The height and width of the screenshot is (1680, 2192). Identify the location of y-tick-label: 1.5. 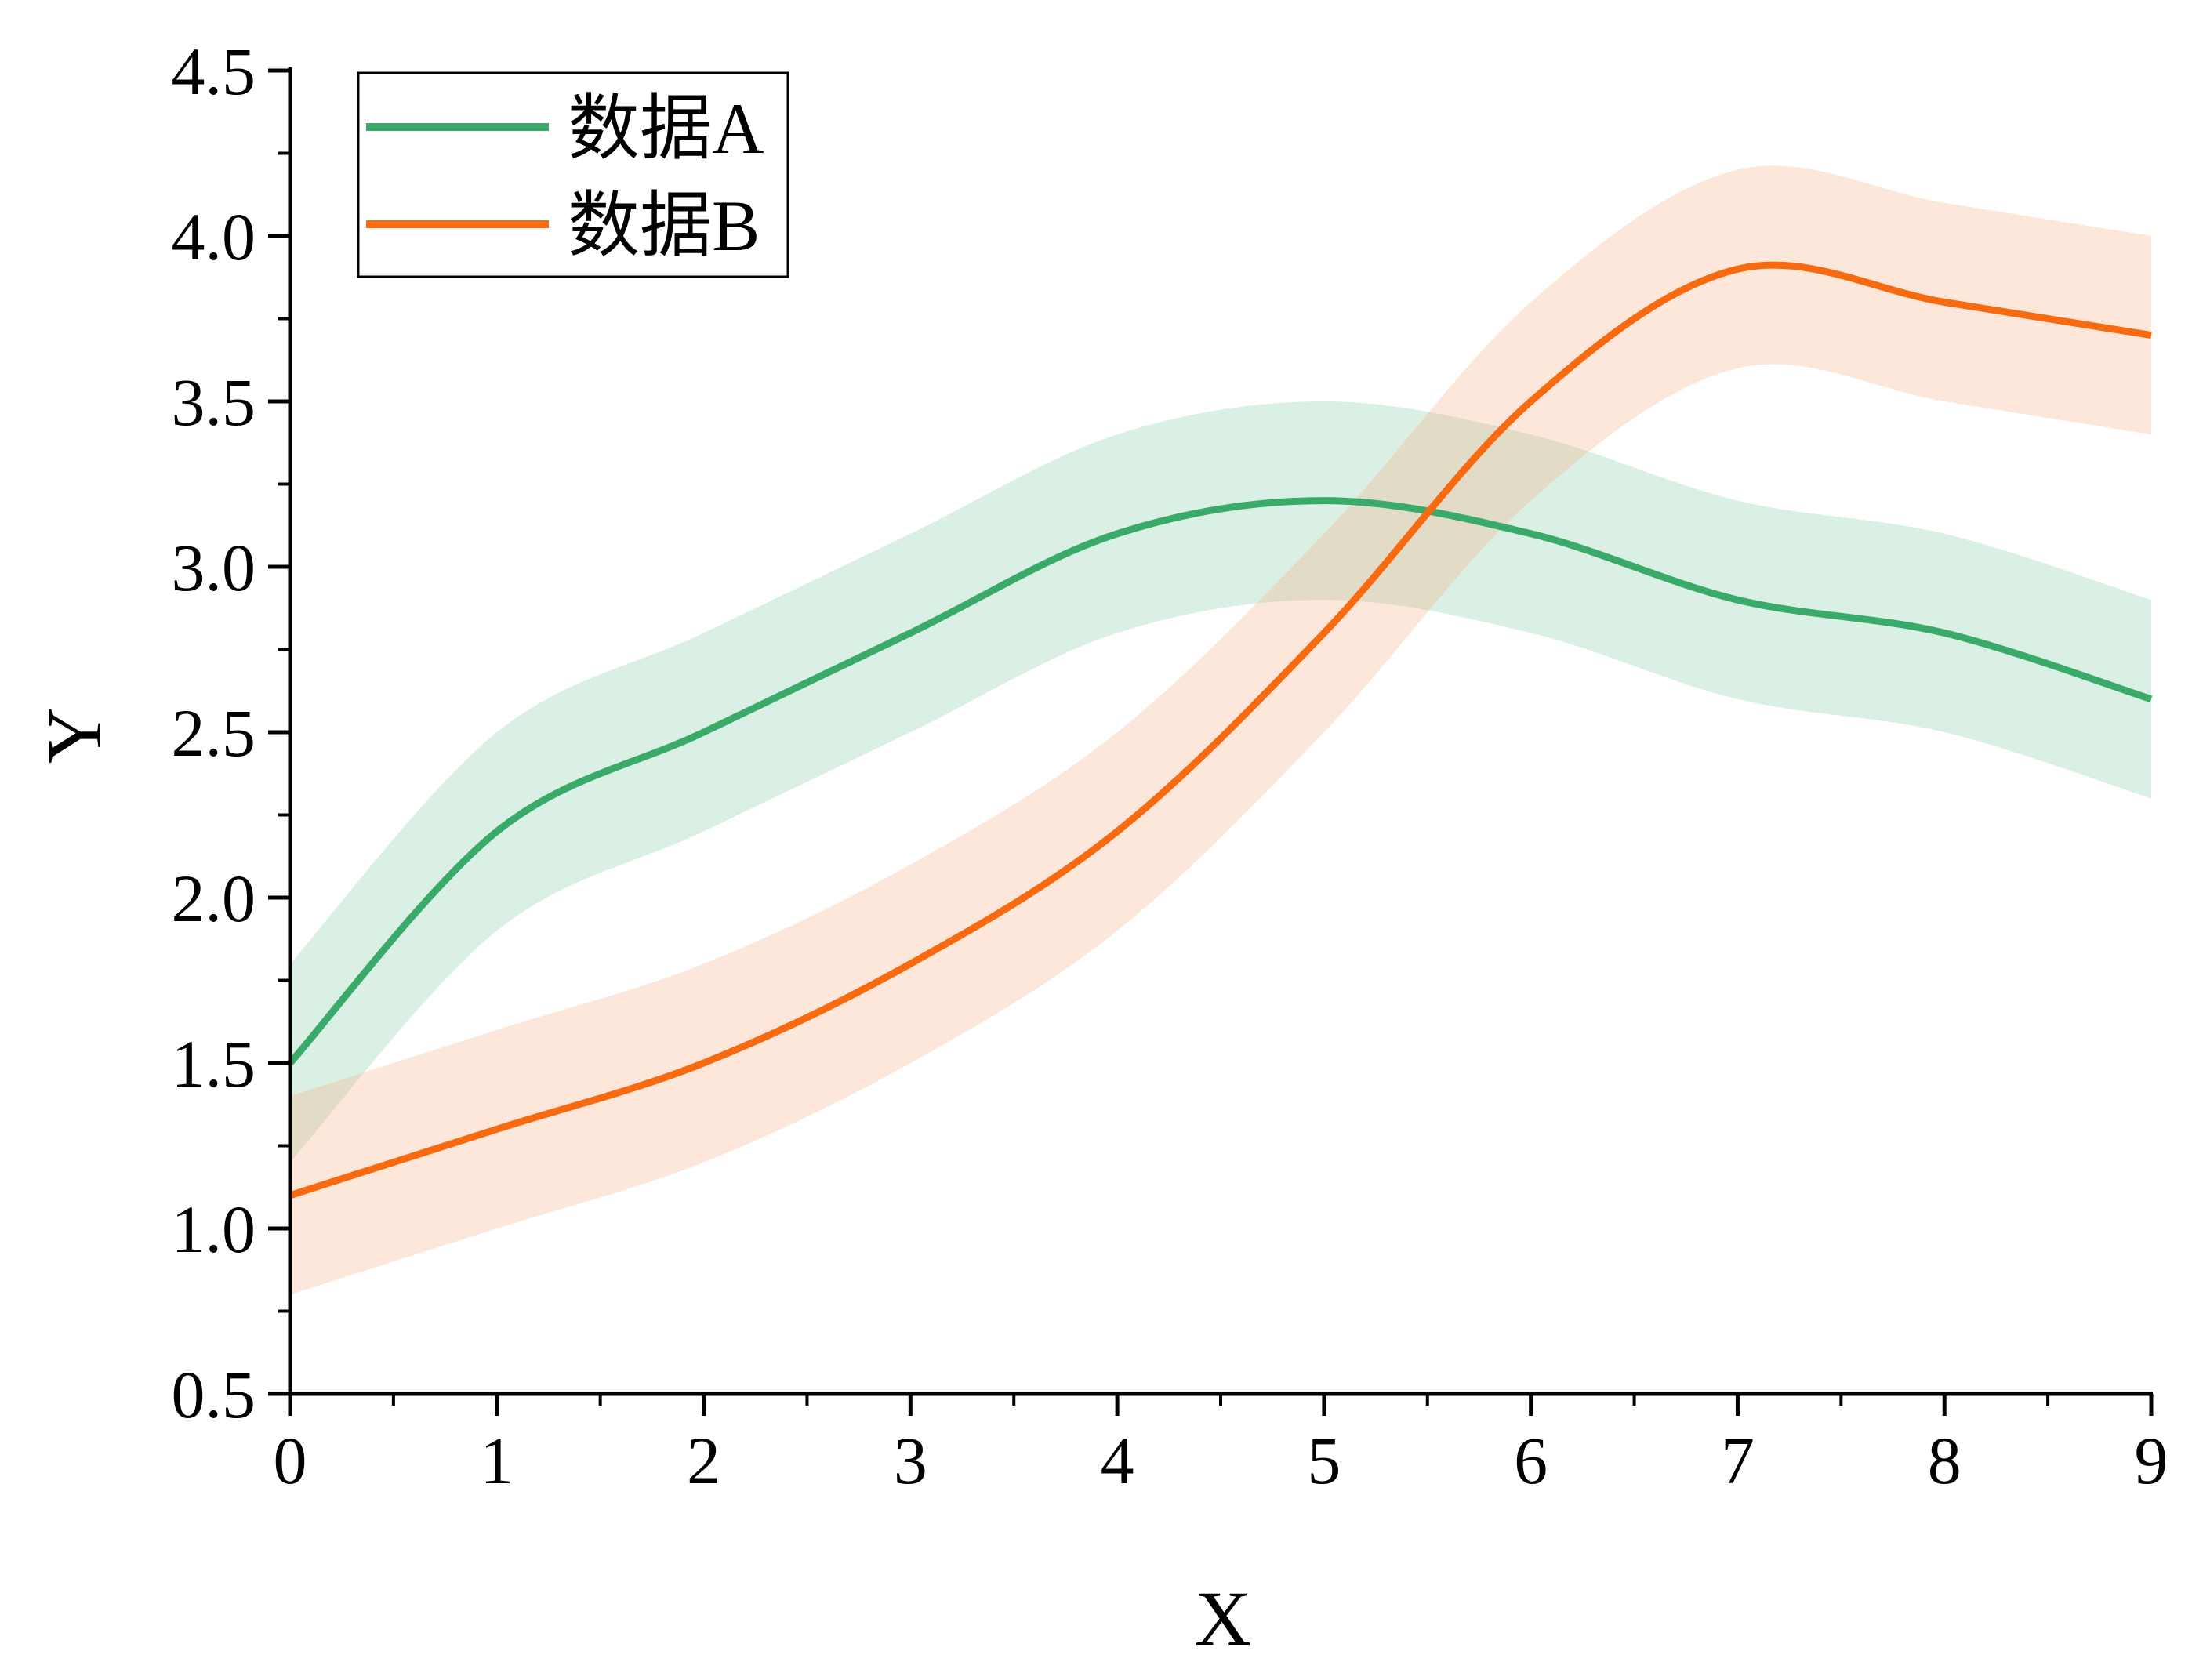
(214, 1063).